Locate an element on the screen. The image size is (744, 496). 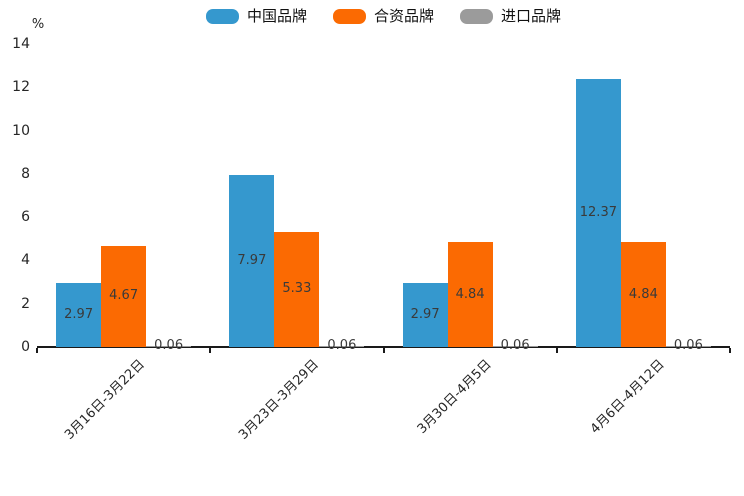
x-category-label: 3月30日-4月5日 is located at coordinates (454, 397).